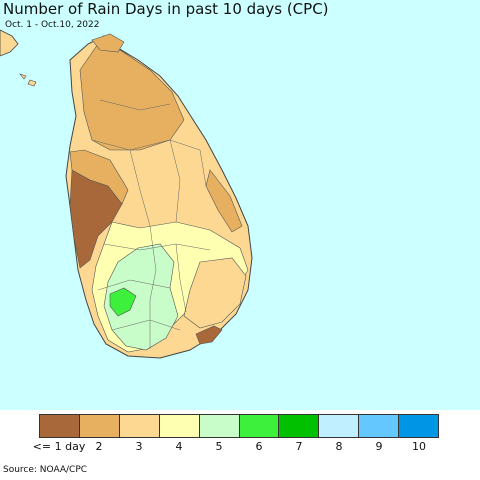 The width and height of the screenshot is (480, 480). I want to click on region-jaffna, so click(108, 43).